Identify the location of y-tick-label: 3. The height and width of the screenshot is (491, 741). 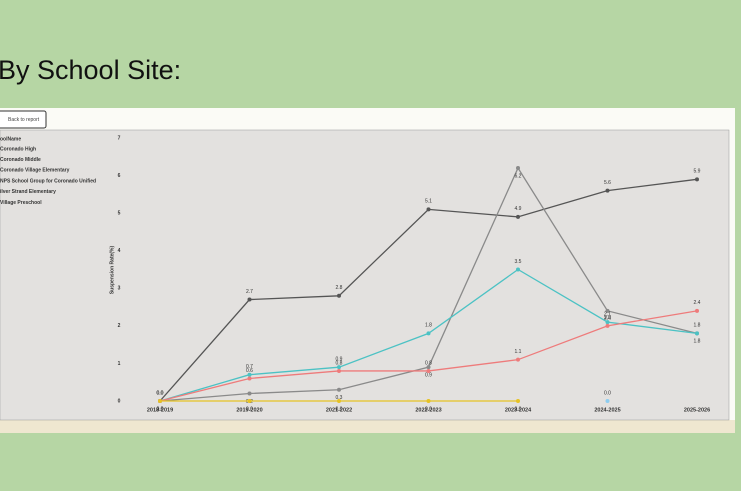
(119, 289).